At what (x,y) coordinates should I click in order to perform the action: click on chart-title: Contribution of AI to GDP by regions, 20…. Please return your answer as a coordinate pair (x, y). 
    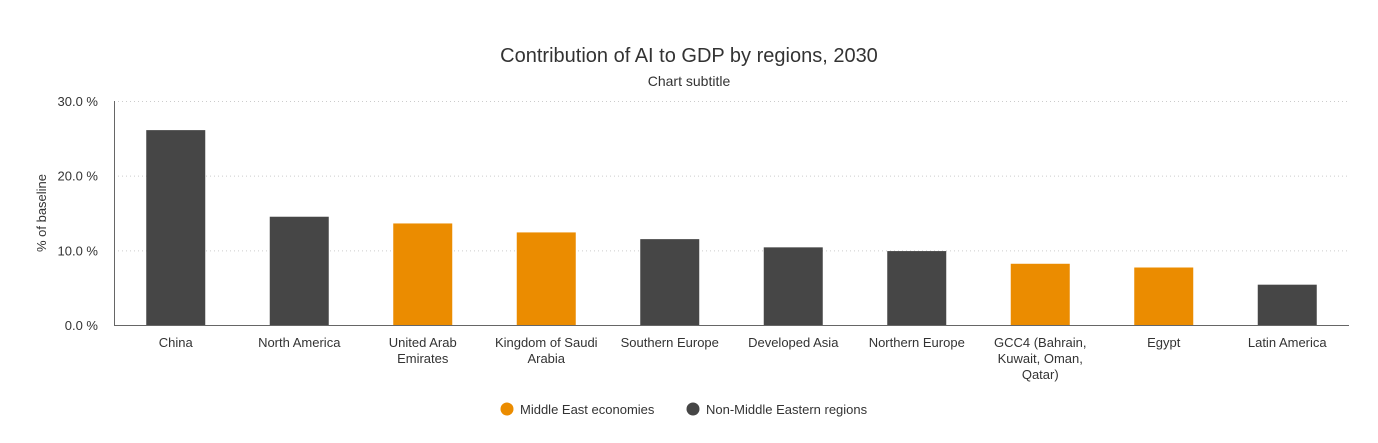
    Looking at the image, I should click on (689, 56).